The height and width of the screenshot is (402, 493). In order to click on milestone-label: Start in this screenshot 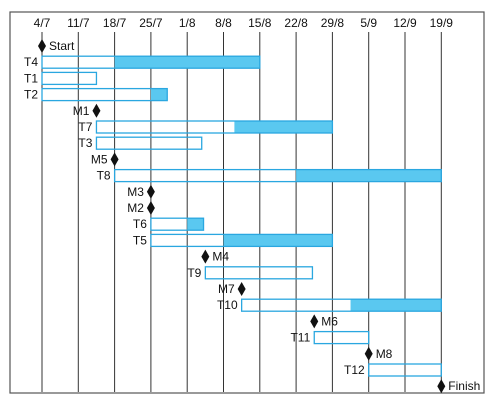, I will do `click(62, 46)`.